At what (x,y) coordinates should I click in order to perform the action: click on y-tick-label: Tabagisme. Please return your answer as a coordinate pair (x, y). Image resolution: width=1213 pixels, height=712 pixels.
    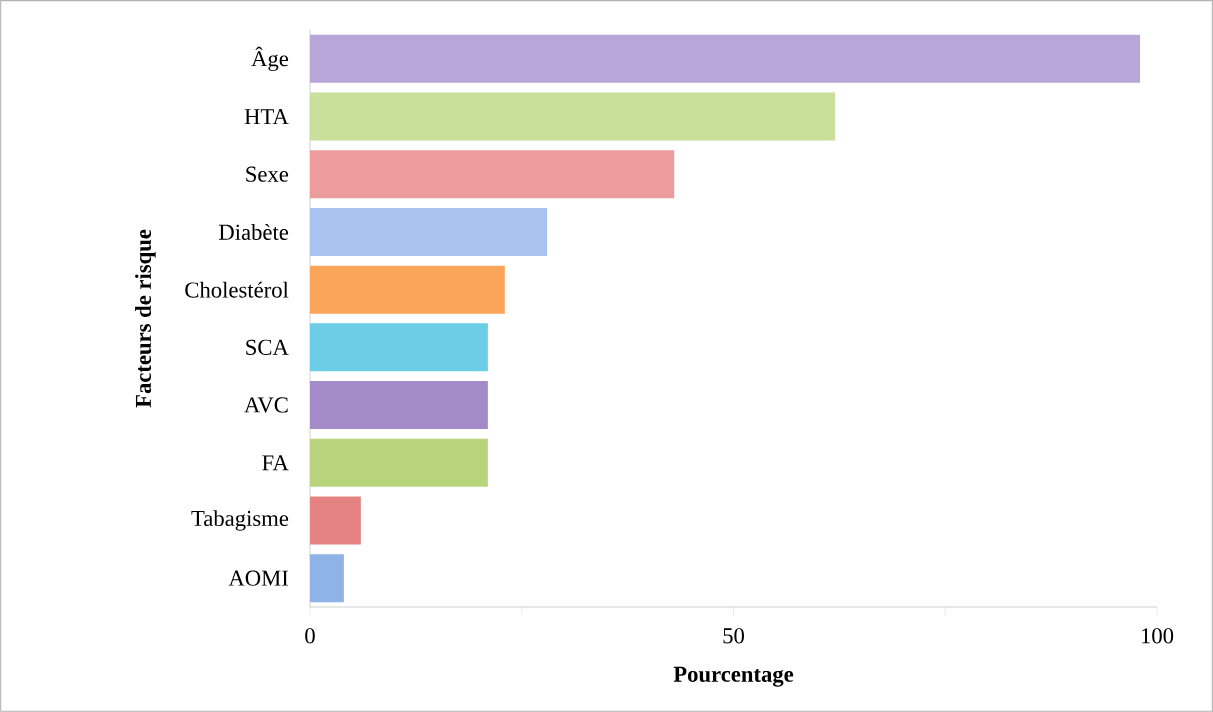
    Looking at the image, I should click on (240, 520).